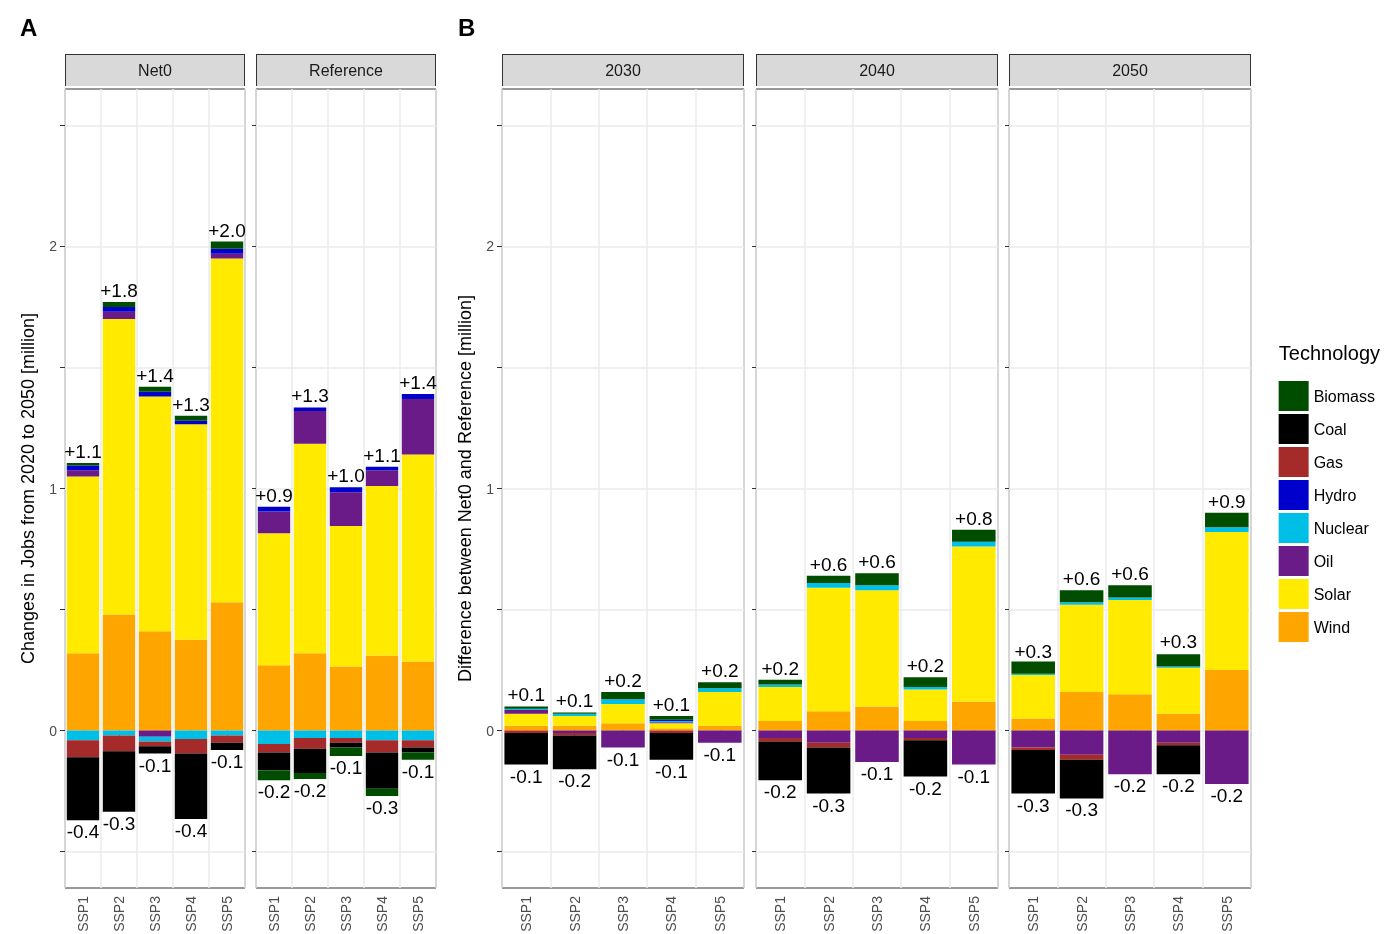 Image resolution: width=1386 pixels, height=934 pixels. Describe the element at coordinates (1130, 70) in the screenshot. I see `chart-title: 2050` at that location.